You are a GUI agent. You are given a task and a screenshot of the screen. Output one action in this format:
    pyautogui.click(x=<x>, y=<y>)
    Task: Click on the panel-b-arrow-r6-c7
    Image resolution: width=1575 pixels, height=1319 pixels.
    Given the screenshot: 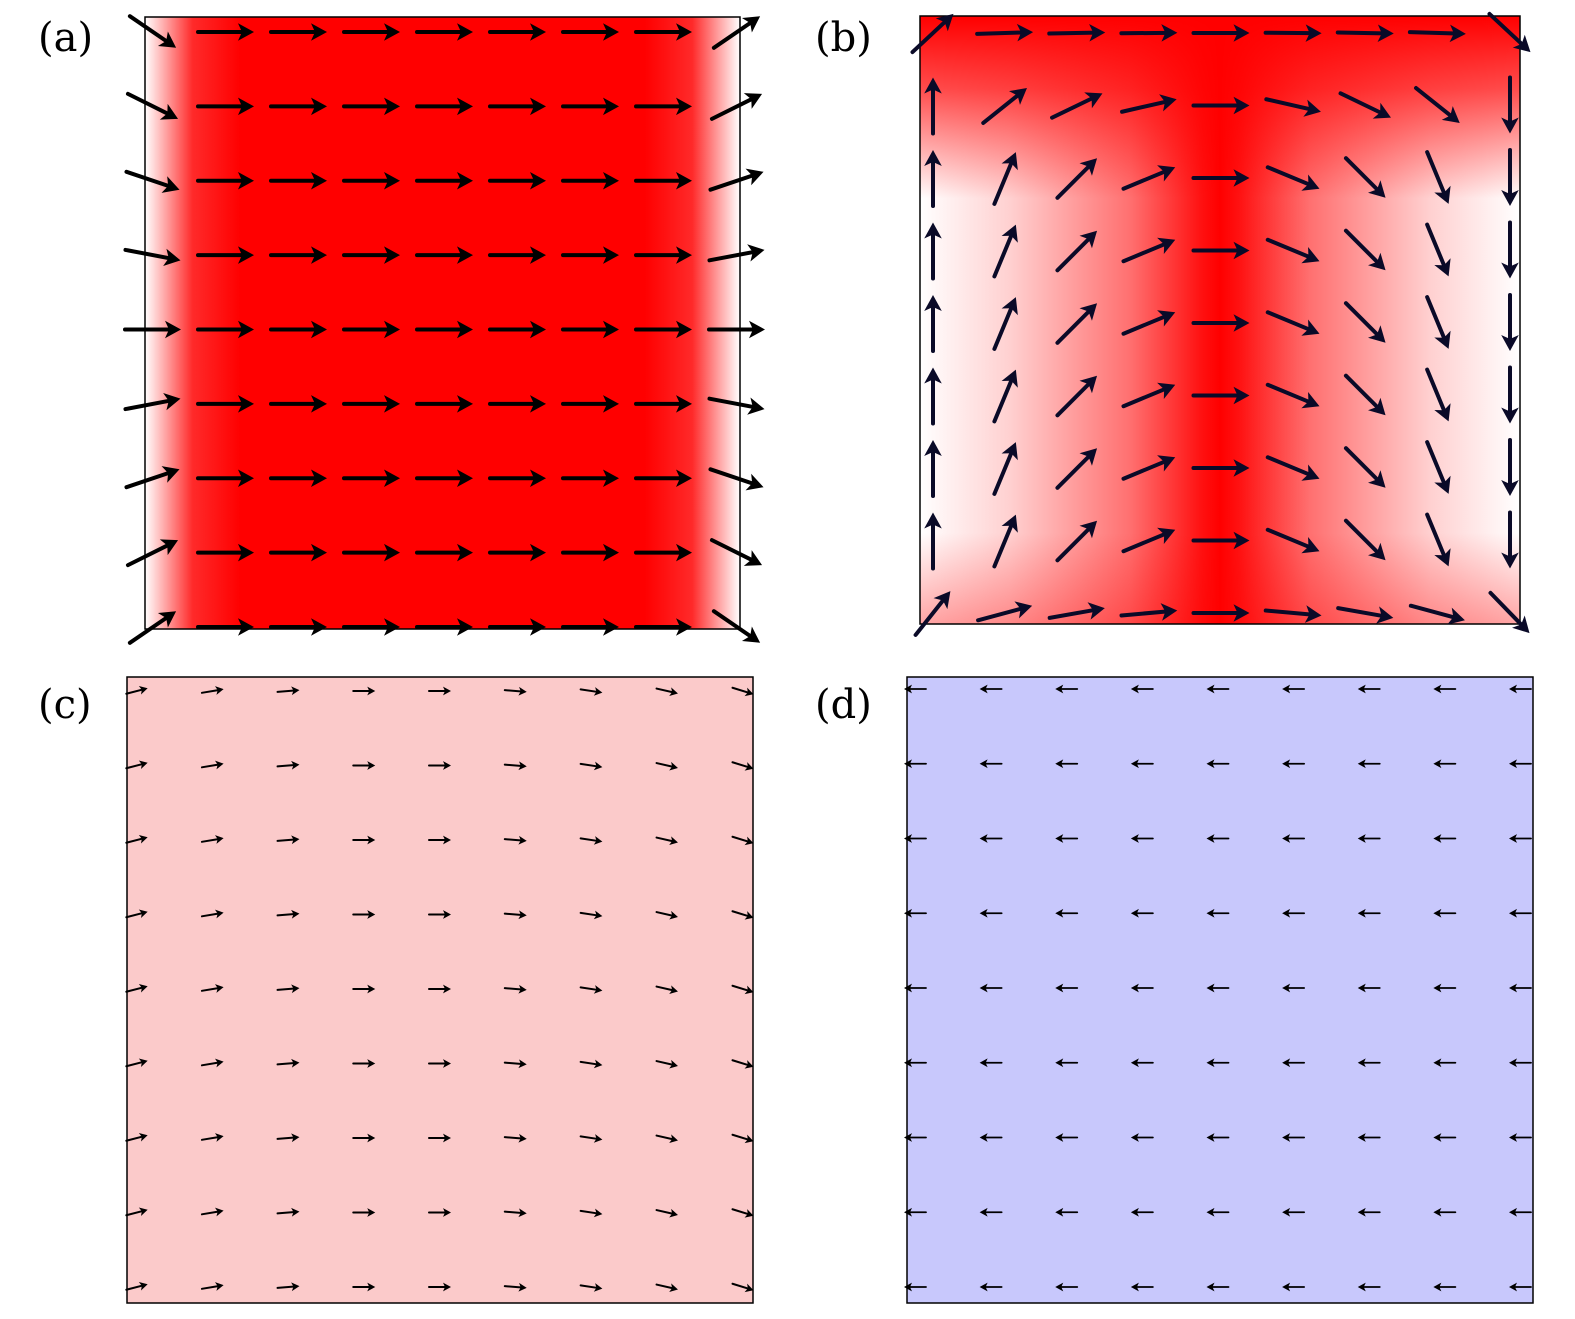 What is the action you would take?
    pyautogui.click(x=1438, y=467)
    